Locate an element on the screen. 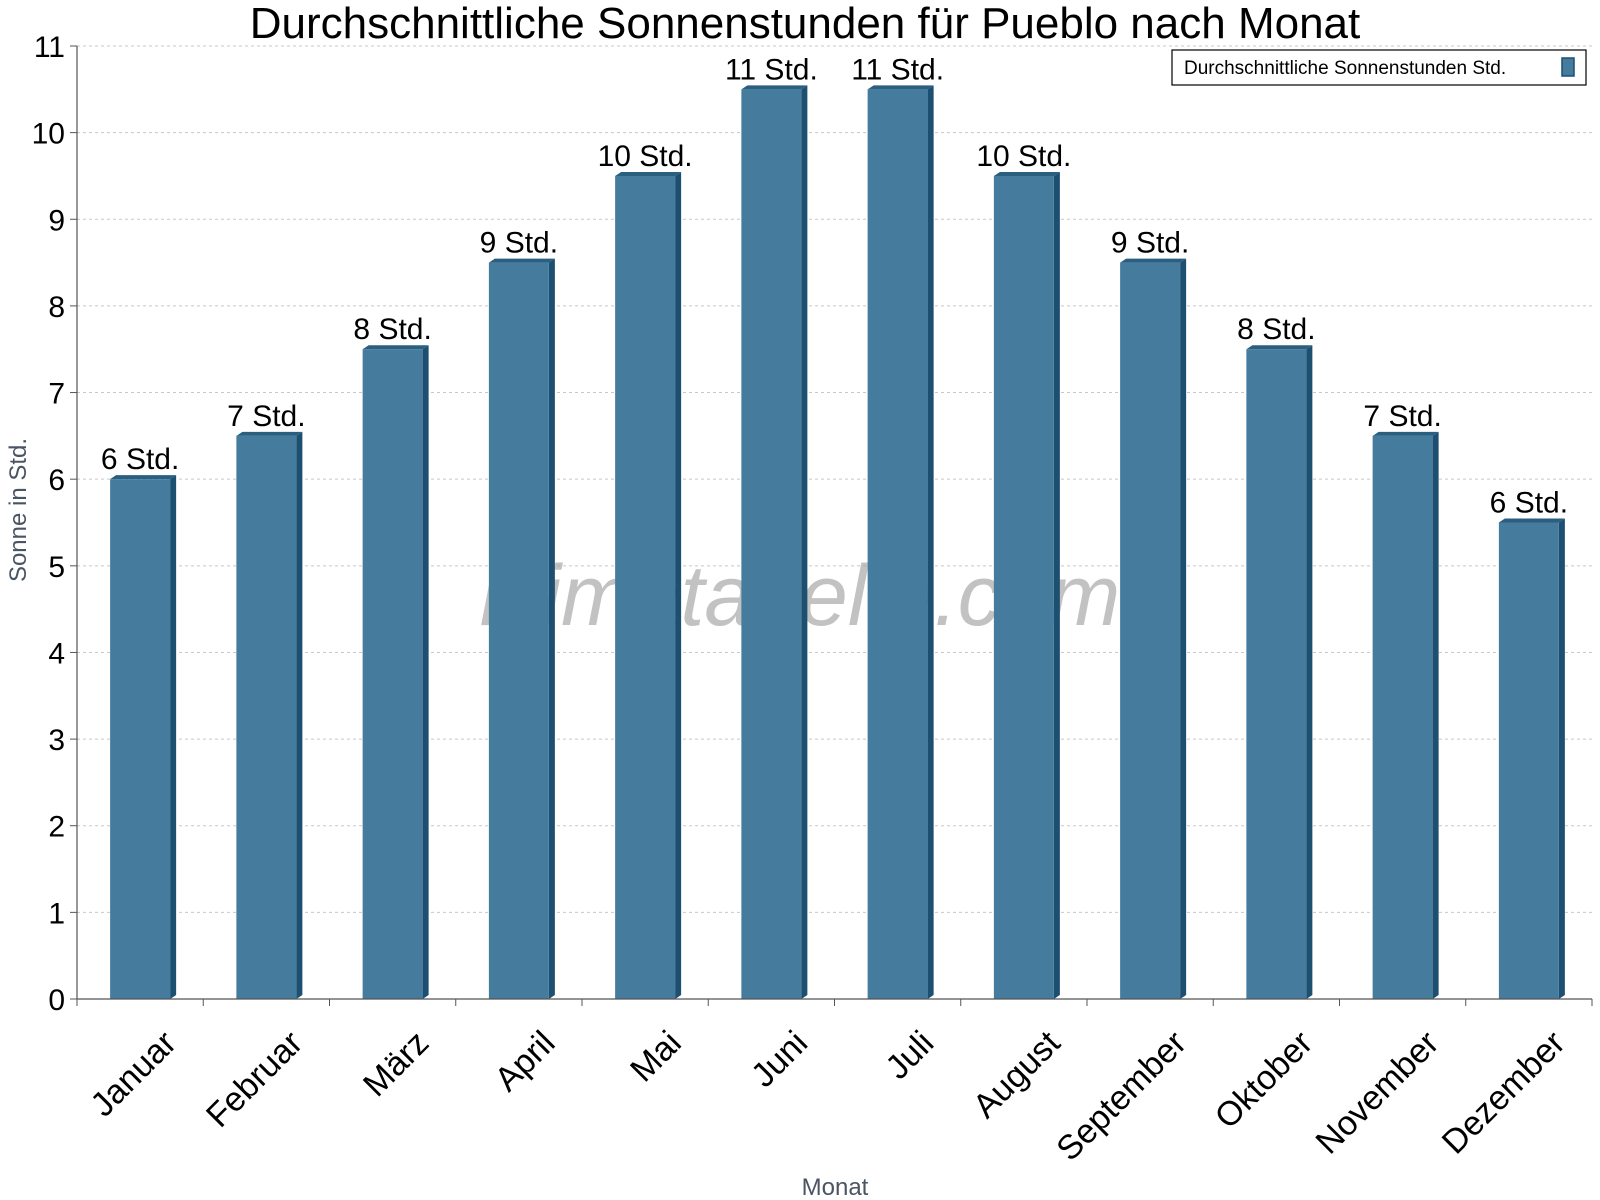 The width and height of the screenshot is (1600, 1200). y-tick-label: 2 is located at coordinates (56, 827).